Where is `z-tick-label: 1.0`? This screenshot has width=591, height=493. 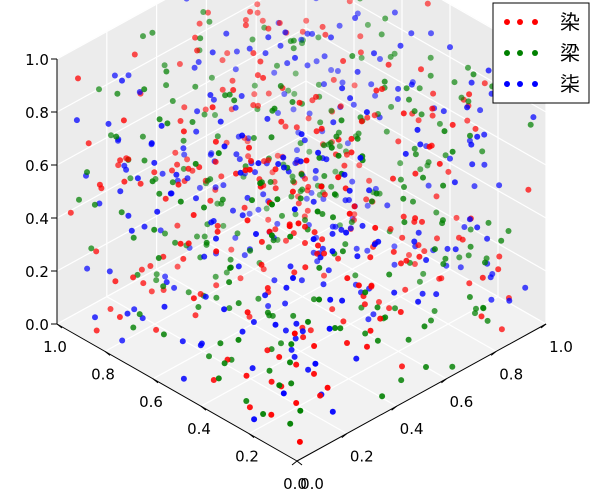 z-tick-label: 1.0 is located at coordinates (37, 60).